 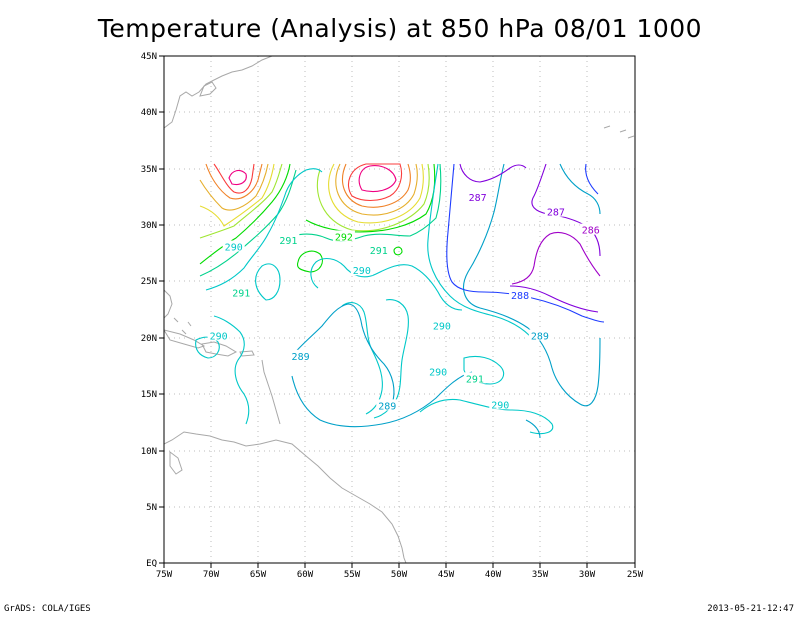 What do you see at coordinates (750, 609) in the screenshot?
I see `footer-timestamp: 2013-05-21-12:47` at bounding box center [750, 609].